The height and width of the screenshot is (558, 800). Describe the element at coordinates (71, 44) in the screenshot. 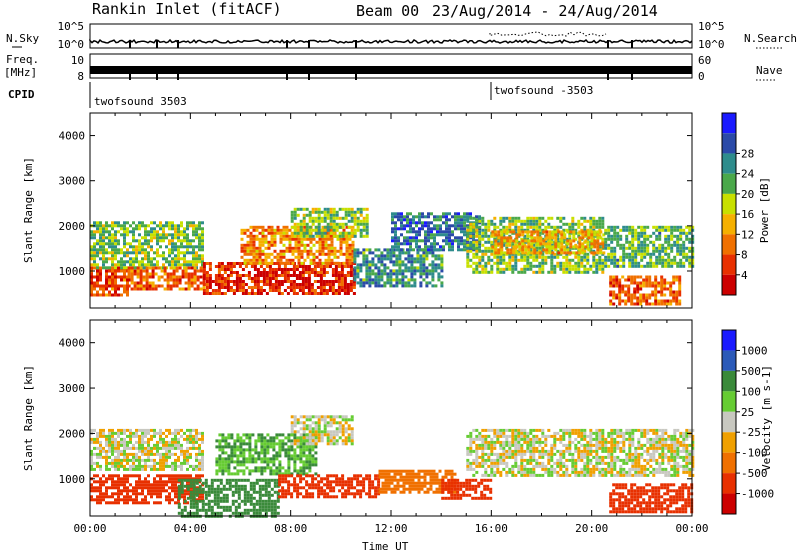

I see `nsky-tick-bottom: 10^0` at that location.